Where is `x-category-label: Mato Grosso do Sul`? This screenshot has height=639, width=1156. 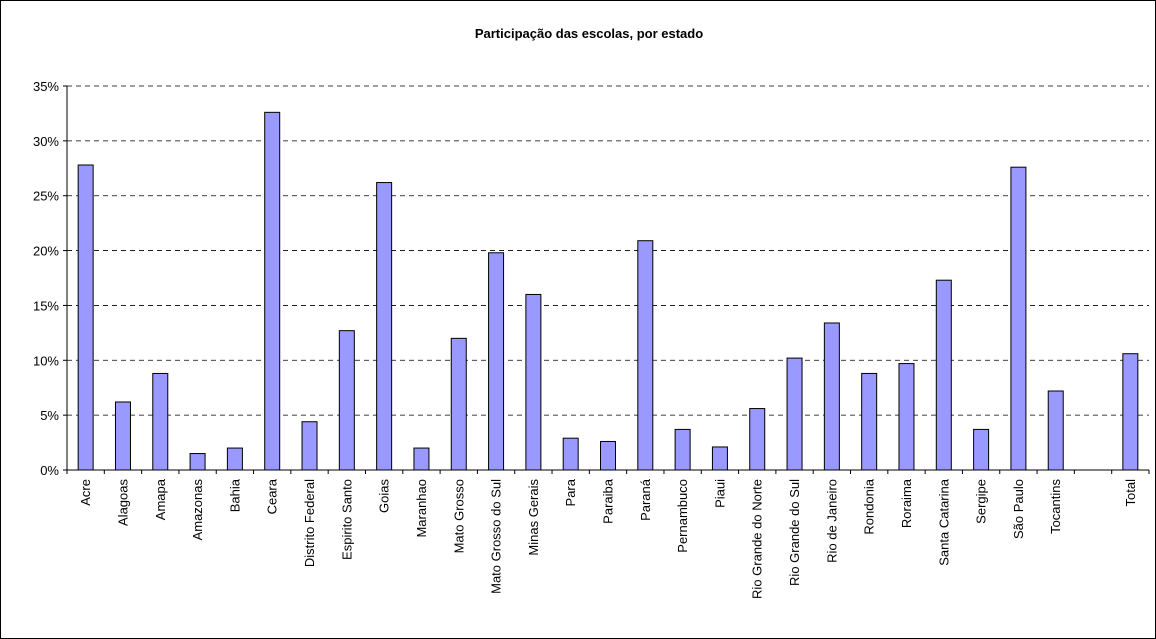 x-category-label: Mato Grosso do Sul is located at coordinates (496, 536).